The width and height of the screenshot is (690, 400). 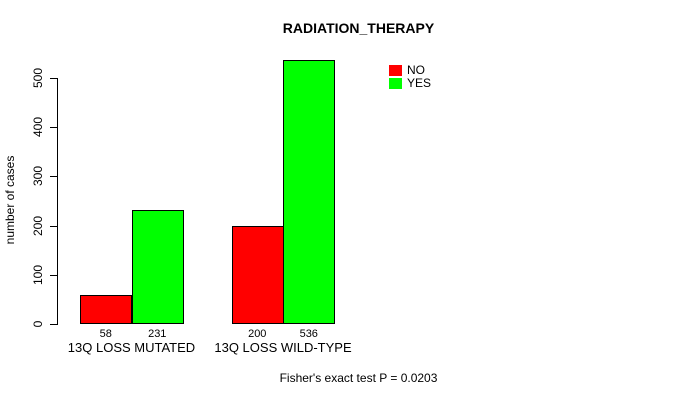 I want to click on legend-item-no: NO, so click(x=410, y=70).